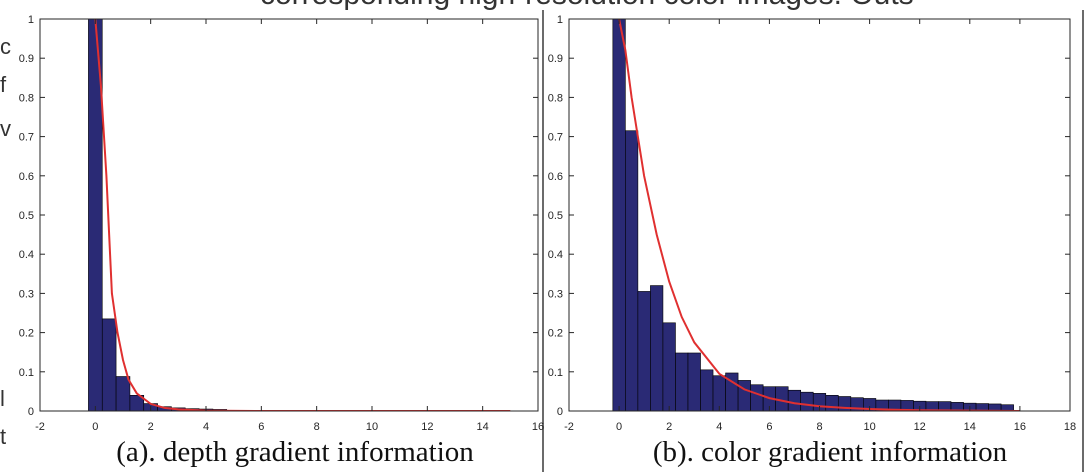  I want to click on color-x-tick-label: 8, so click(819, 427).